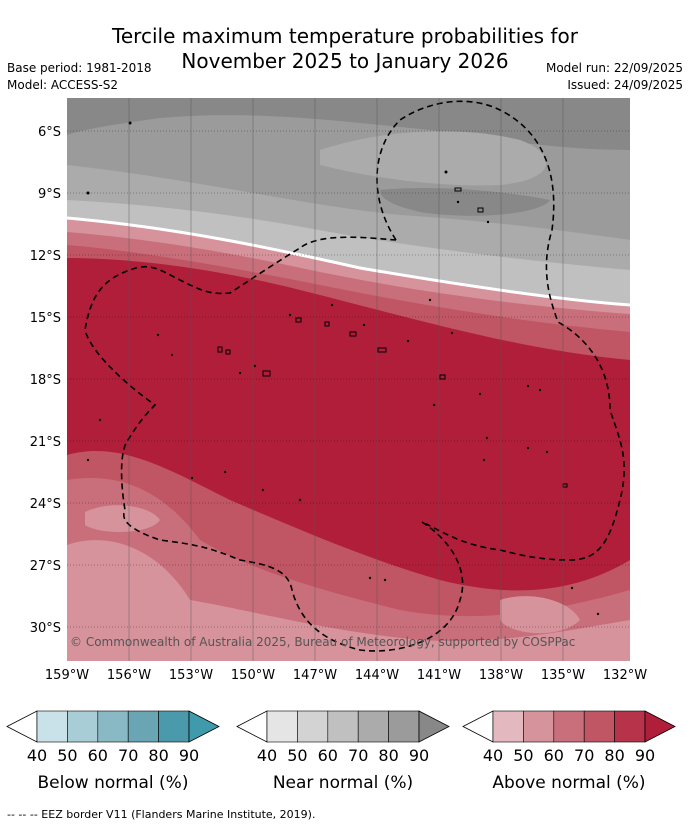 Image resolution: width=690 pixels, height=827 pixels. I want to click on lon-label: 138°W, so click(501, 675).